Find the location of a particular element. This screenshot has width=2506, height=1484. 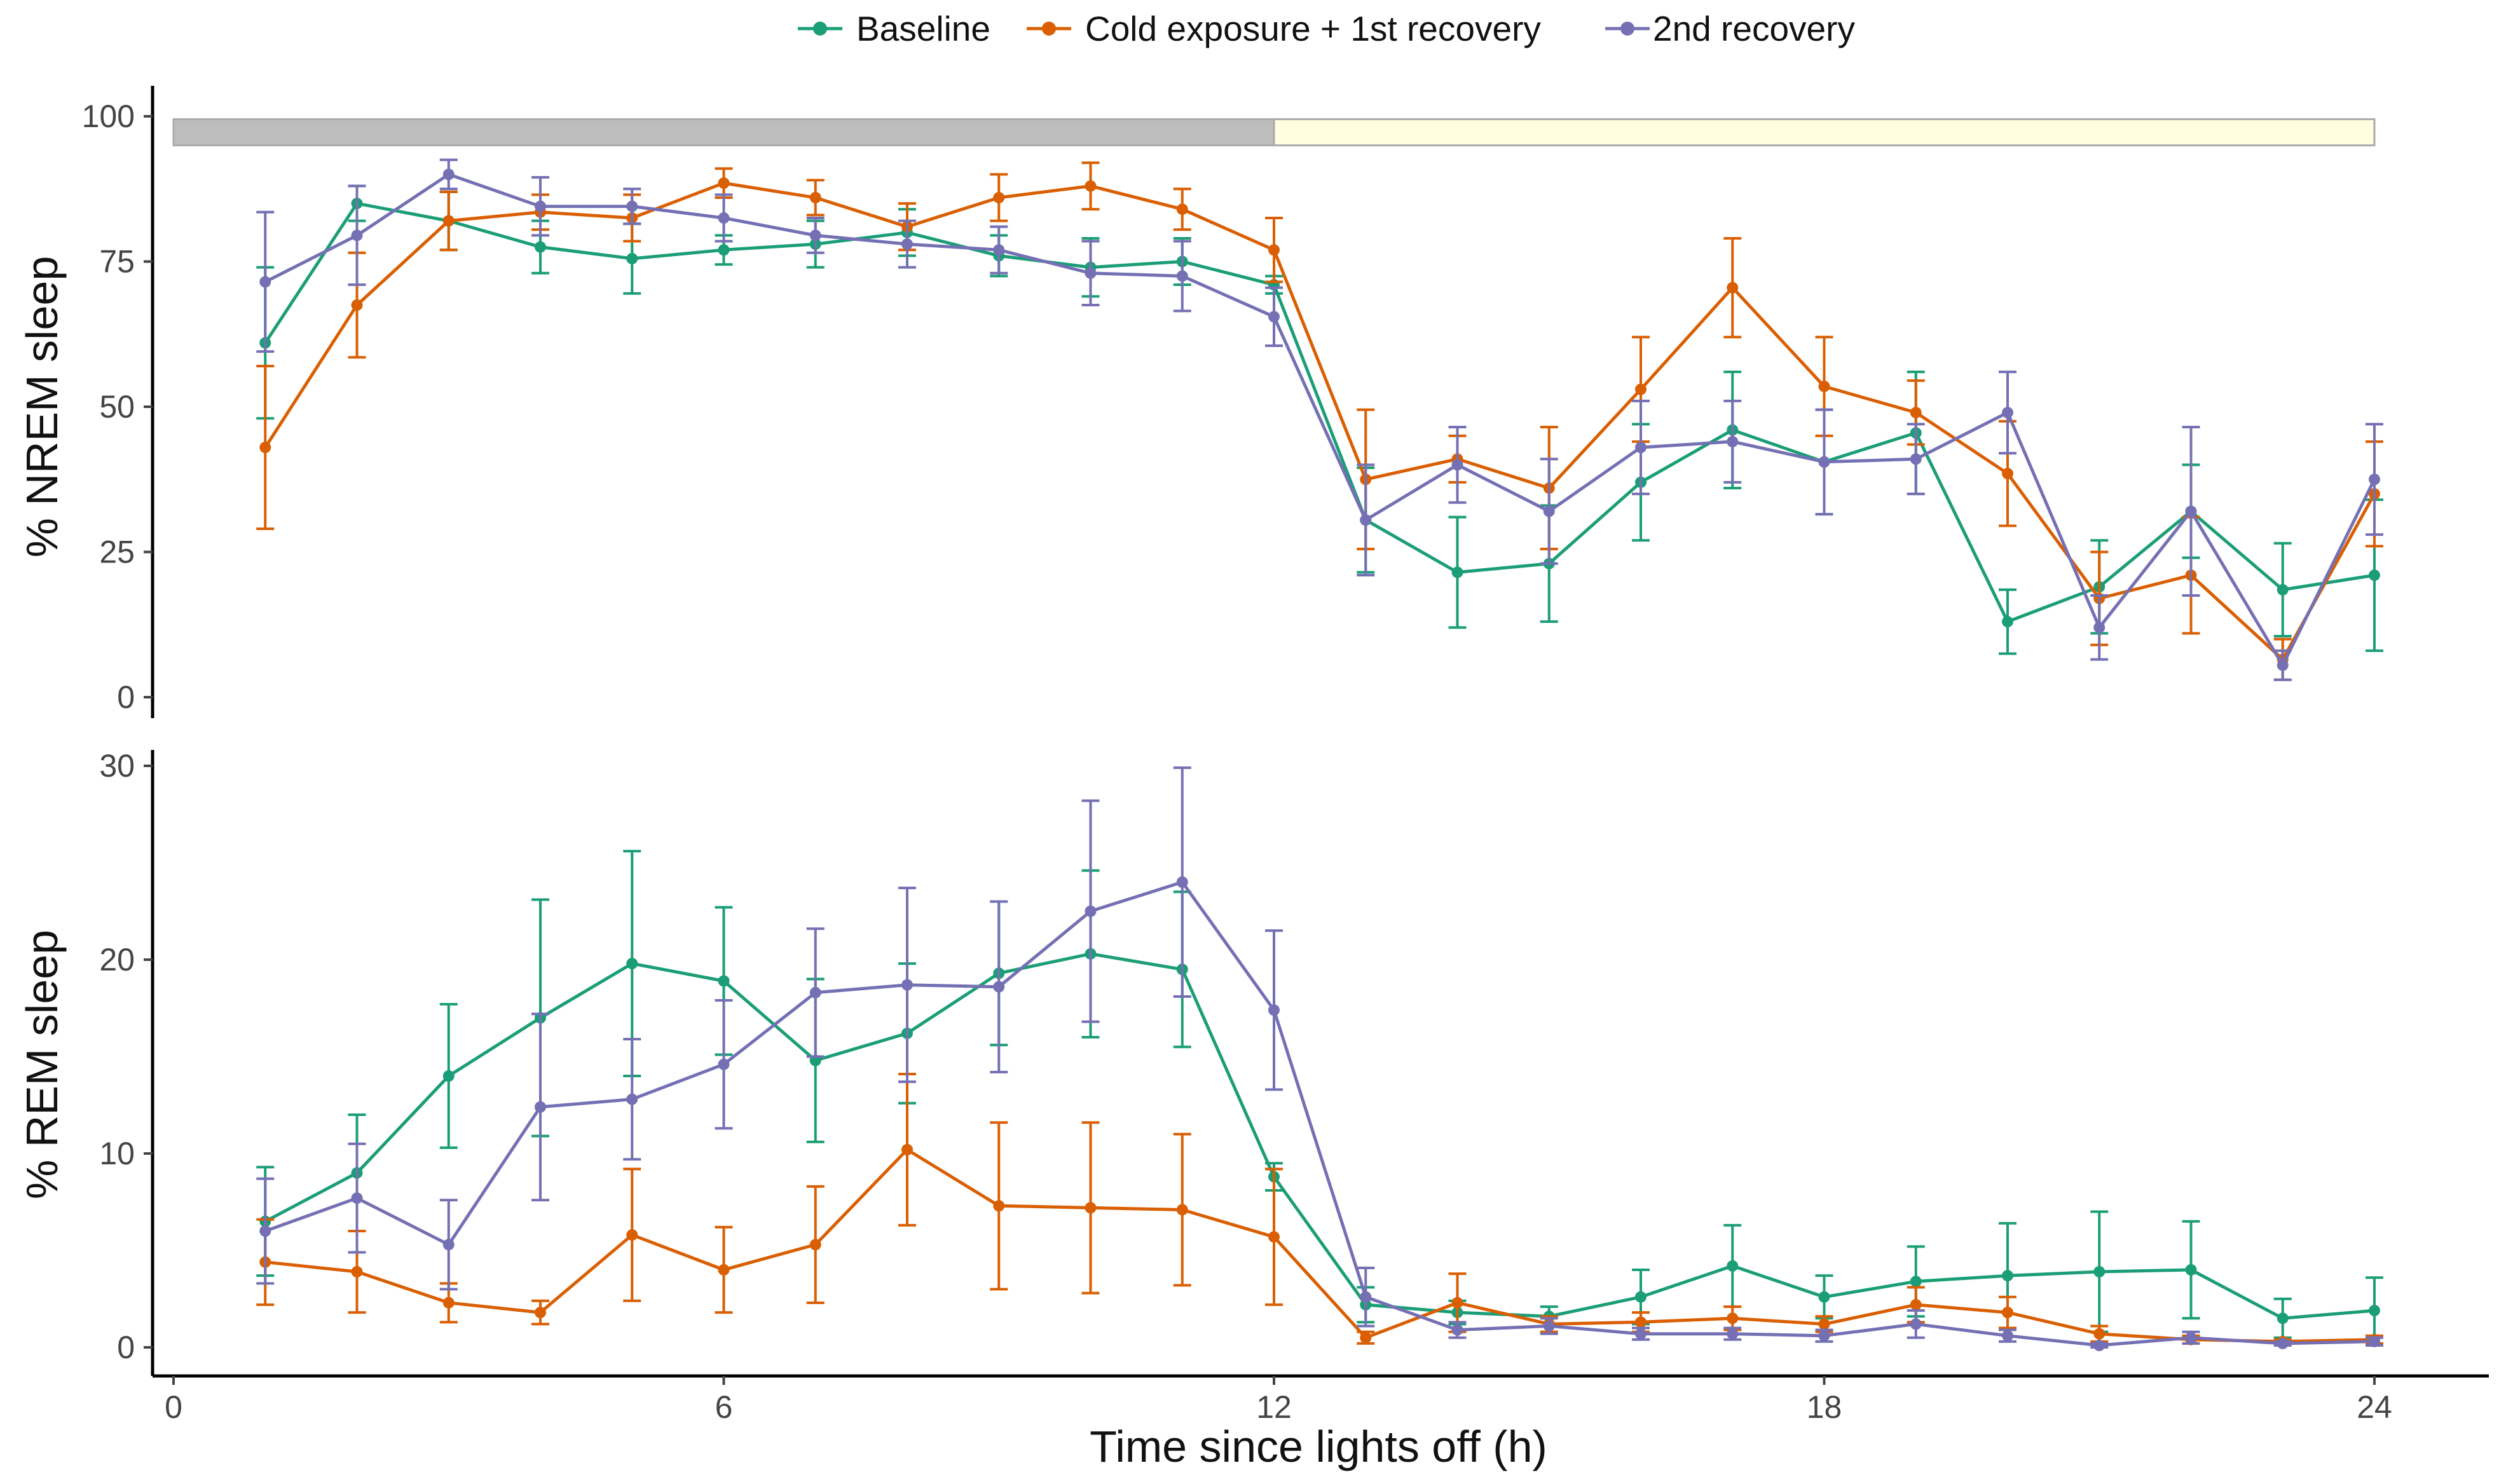

legend-item-baseline: Baseline is located at coordinates (894, 28).